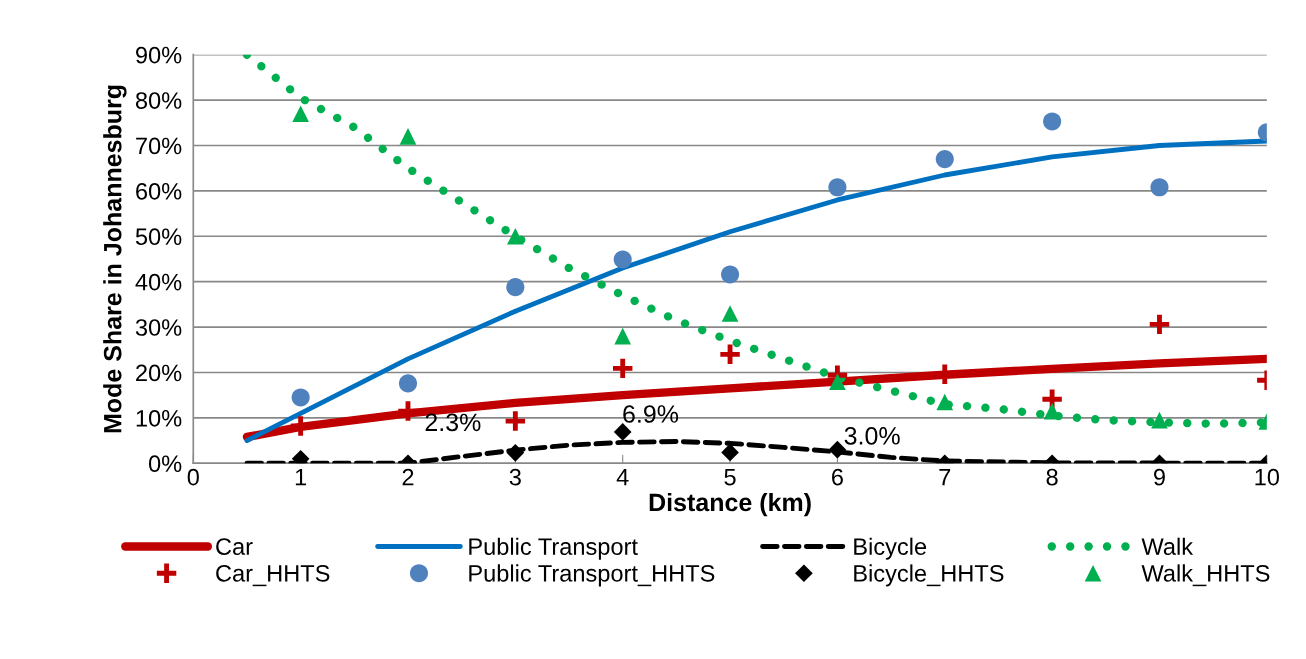 This screenshot has height=659, width=1306. Describe the element at coordinates (301, 477) in the screenshot. I see `x-tick-label: 1` at that location.